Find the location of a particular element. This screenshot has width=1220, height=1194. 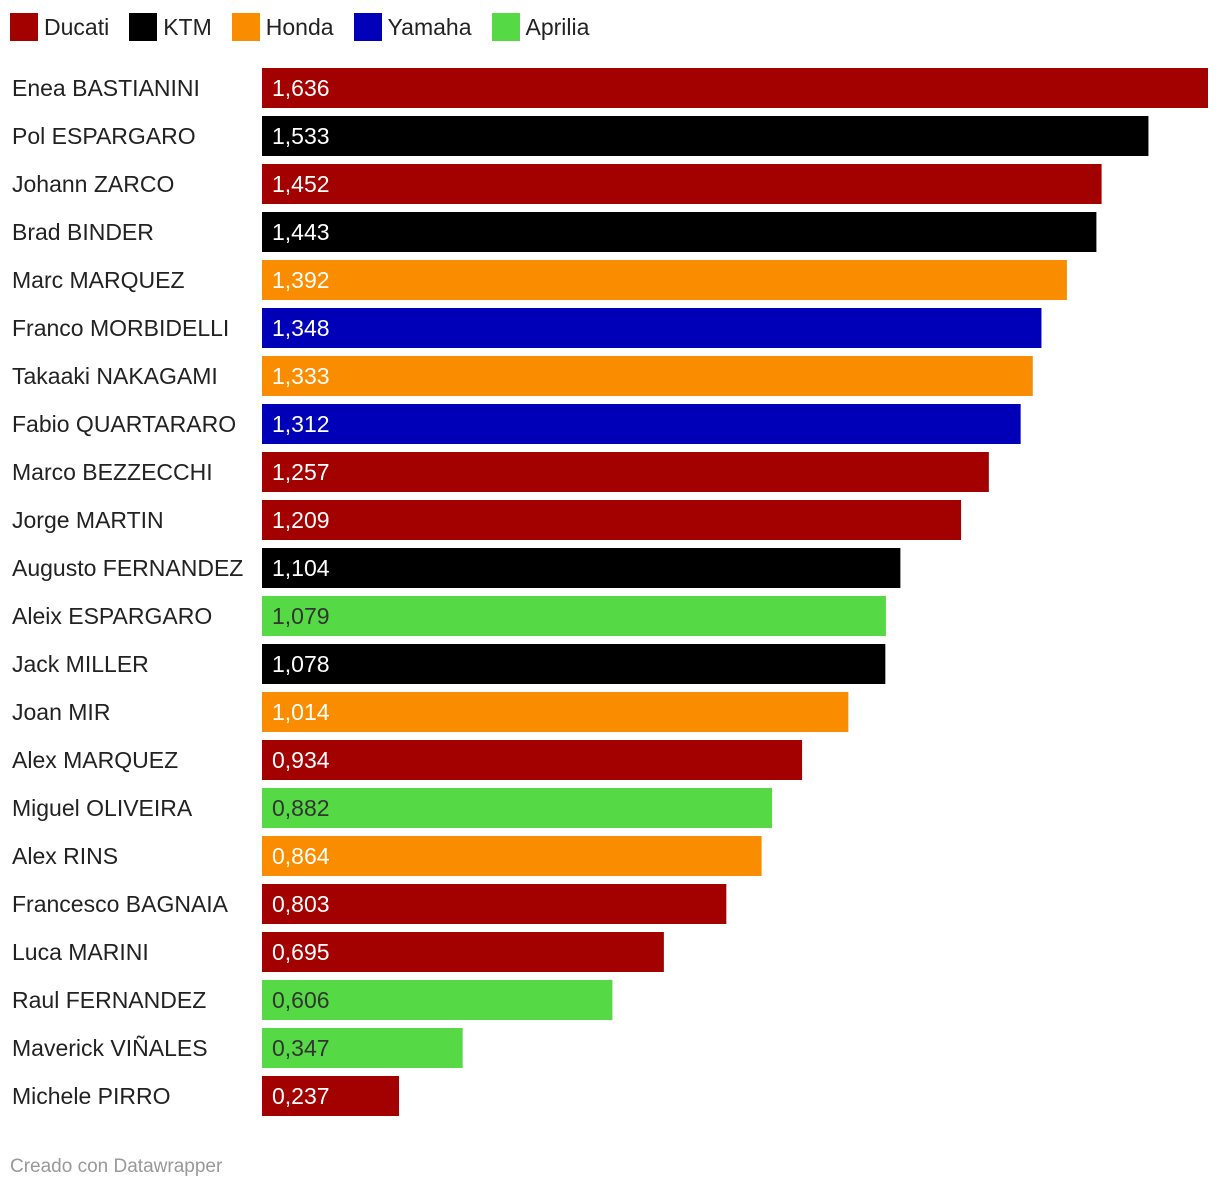

legend-label-honda: Honda is located at coordinates (299, 26).